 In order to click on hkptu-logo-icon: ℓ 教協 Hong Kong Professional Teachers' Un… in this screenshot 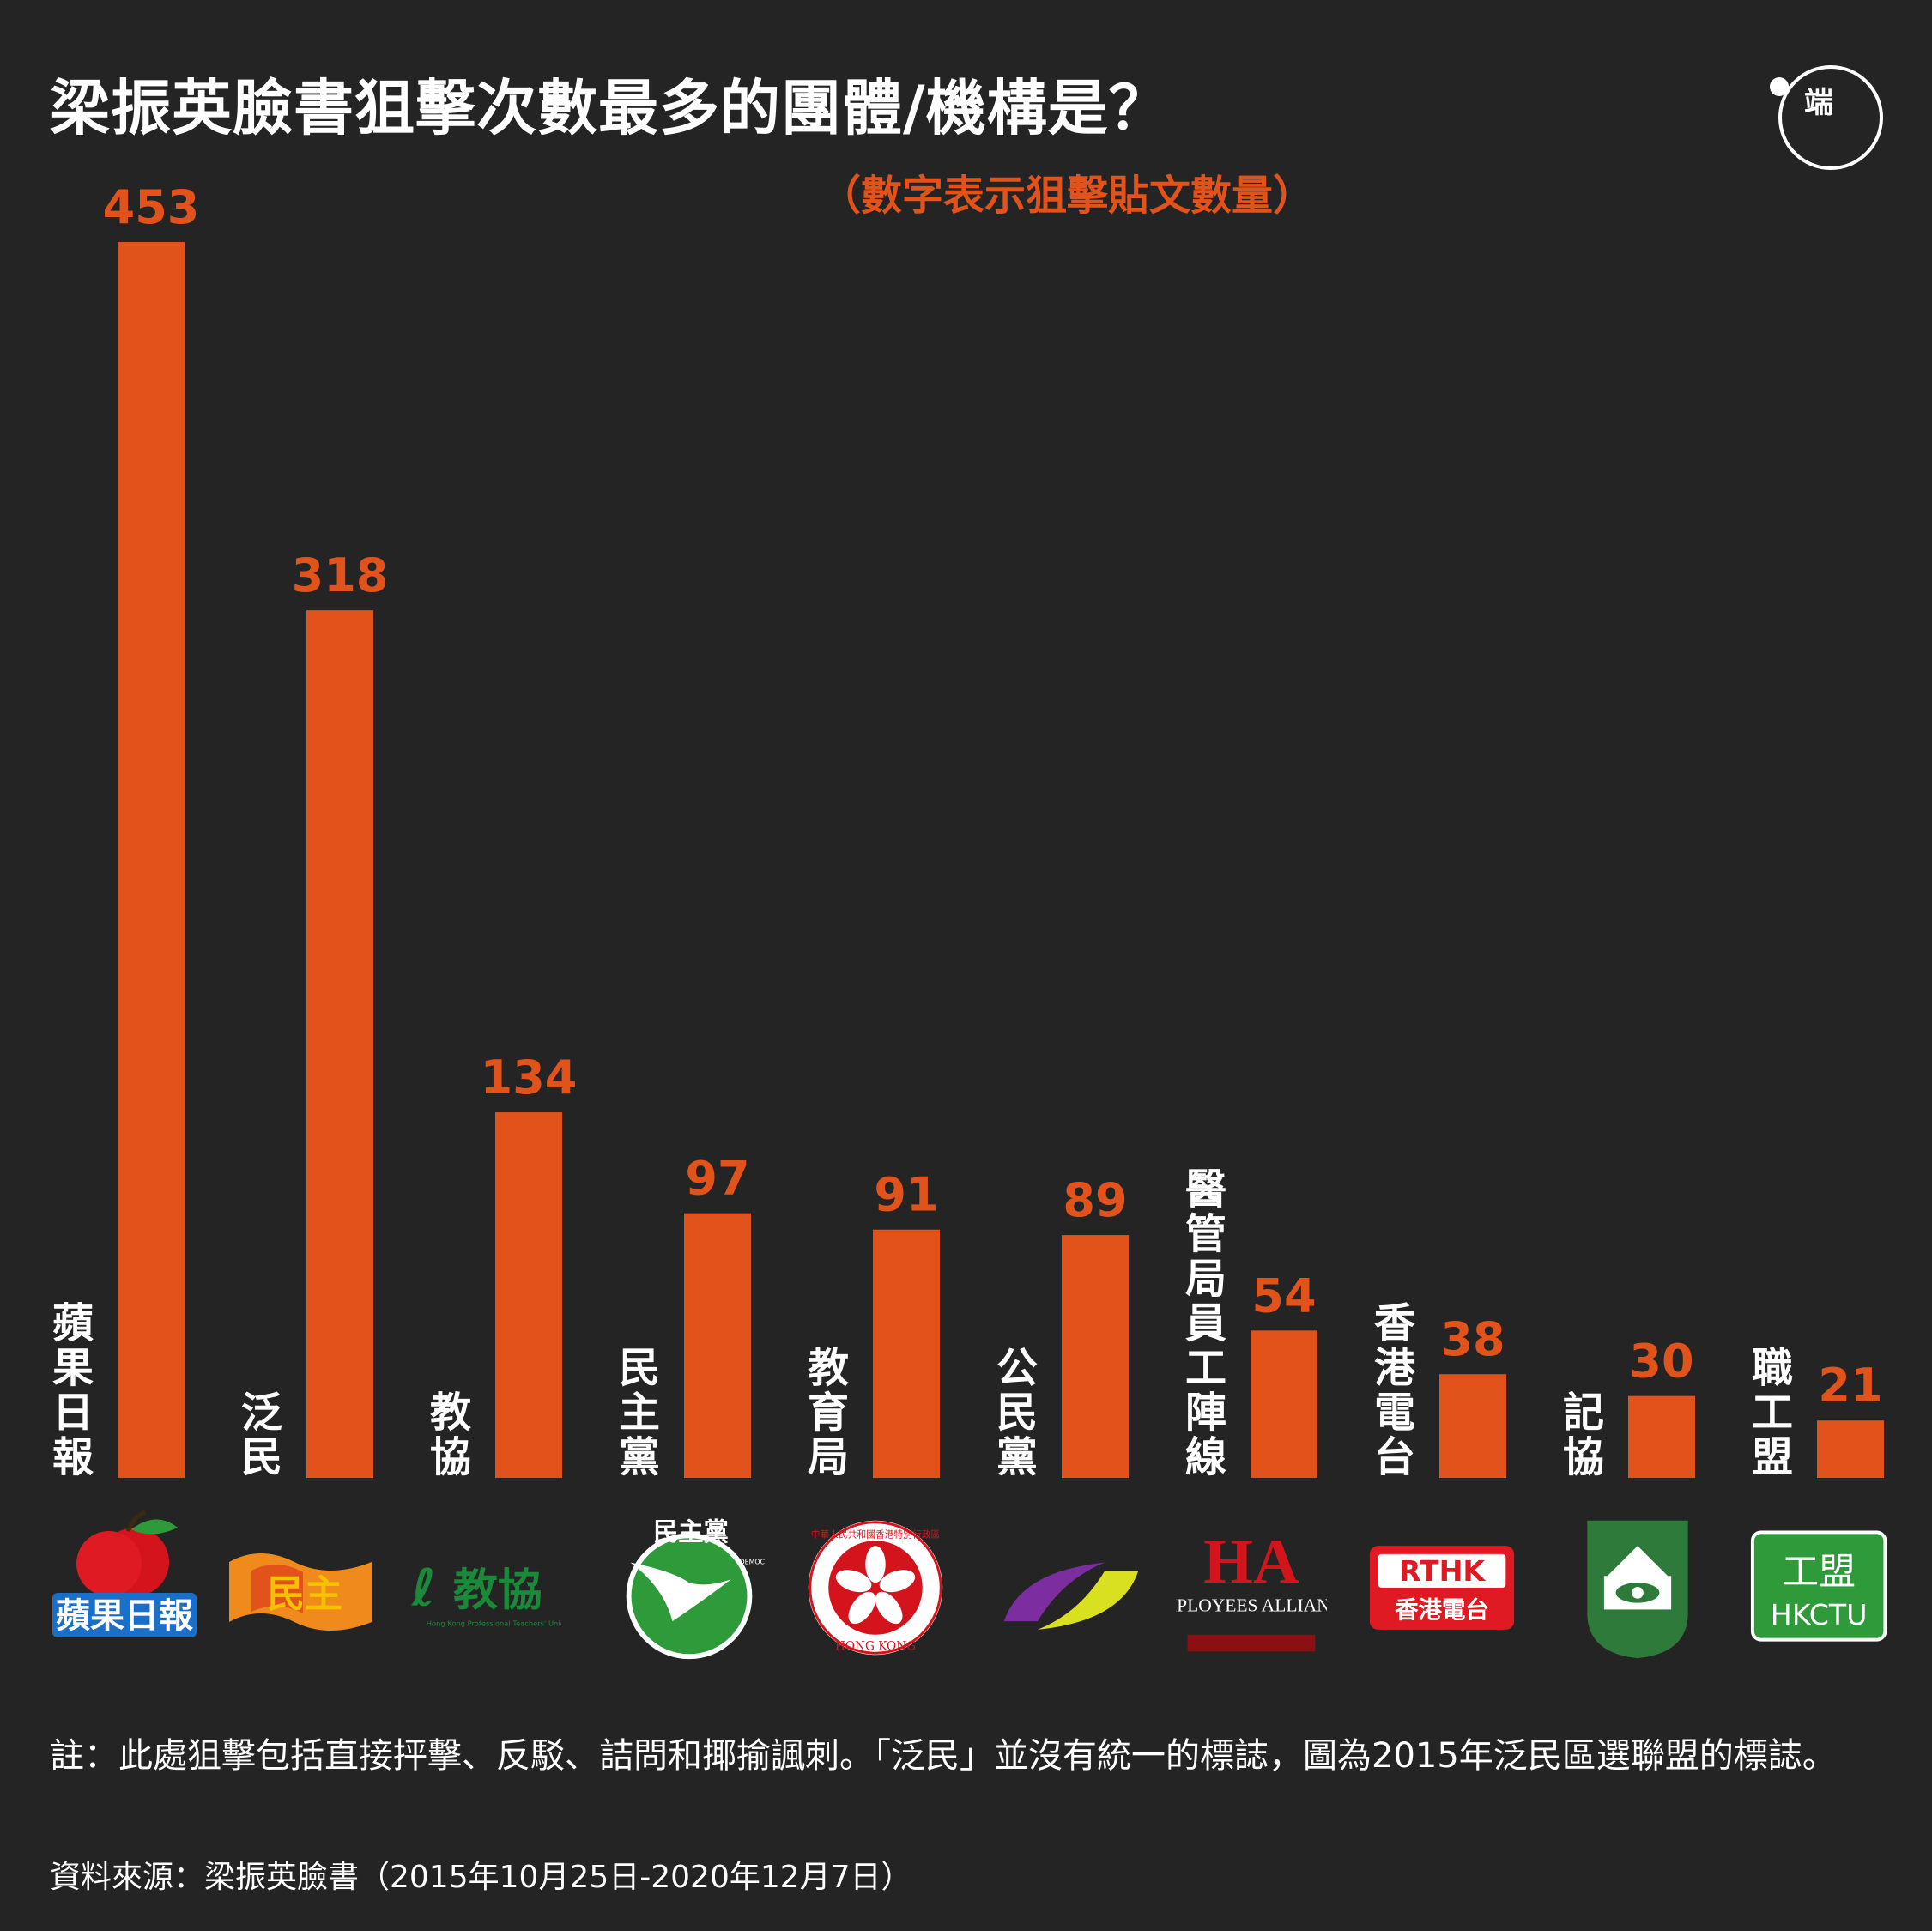, I will do `click(486, 1587)`.